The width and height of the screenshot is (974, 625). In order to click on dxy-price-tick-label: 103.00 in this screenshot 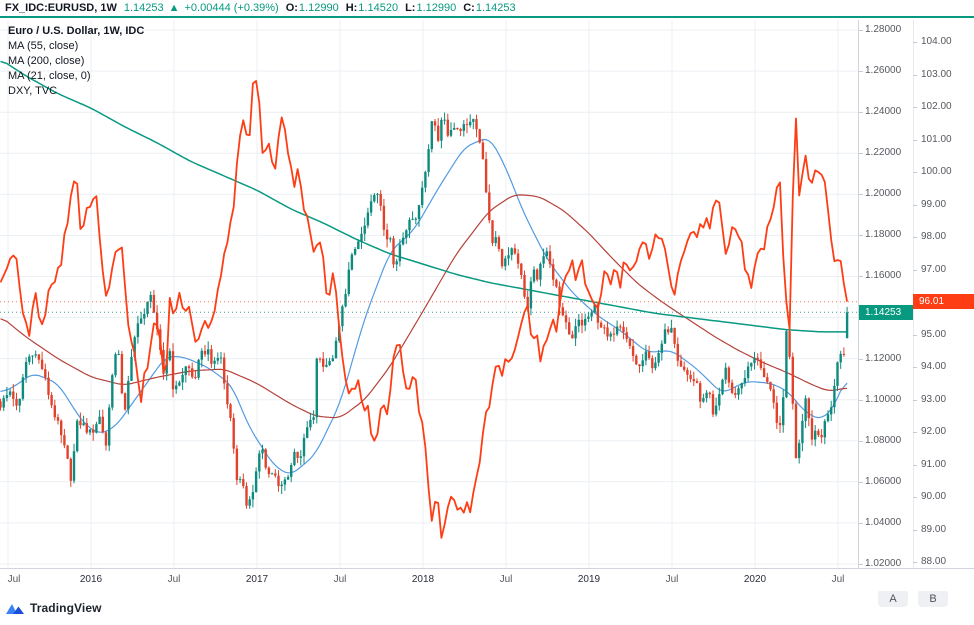, I will do `click(936, 74)`.